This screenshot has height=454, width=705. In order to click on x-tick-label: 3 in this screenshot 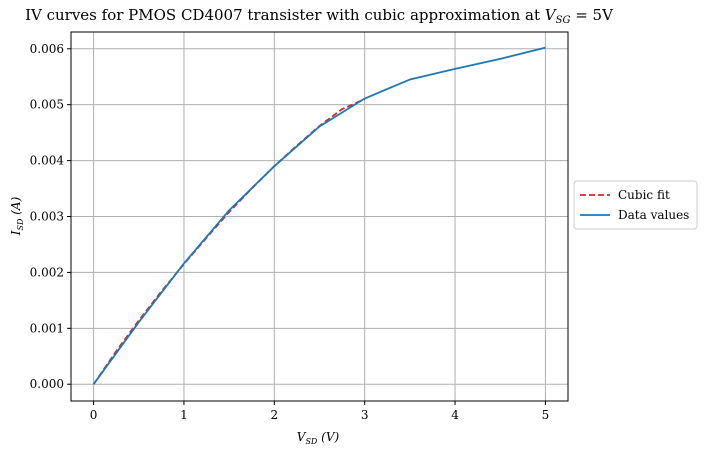, I will do `click(365, 415)`.